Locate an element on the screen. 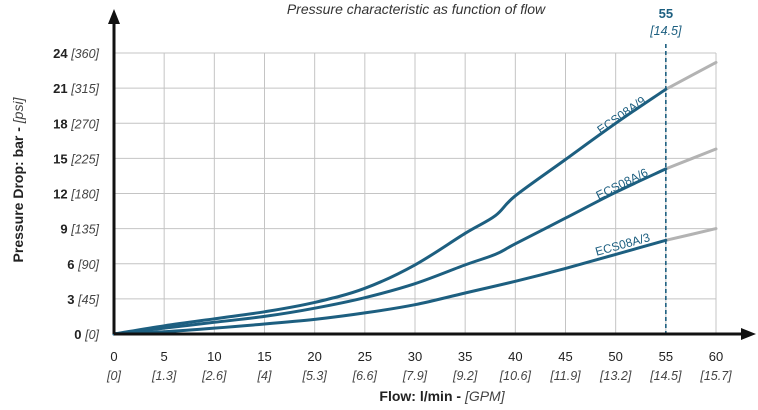 Image resolution: width=758 pixels, height=410 pixels. x-tick-label: 20 is located at coordinates (314, 356).